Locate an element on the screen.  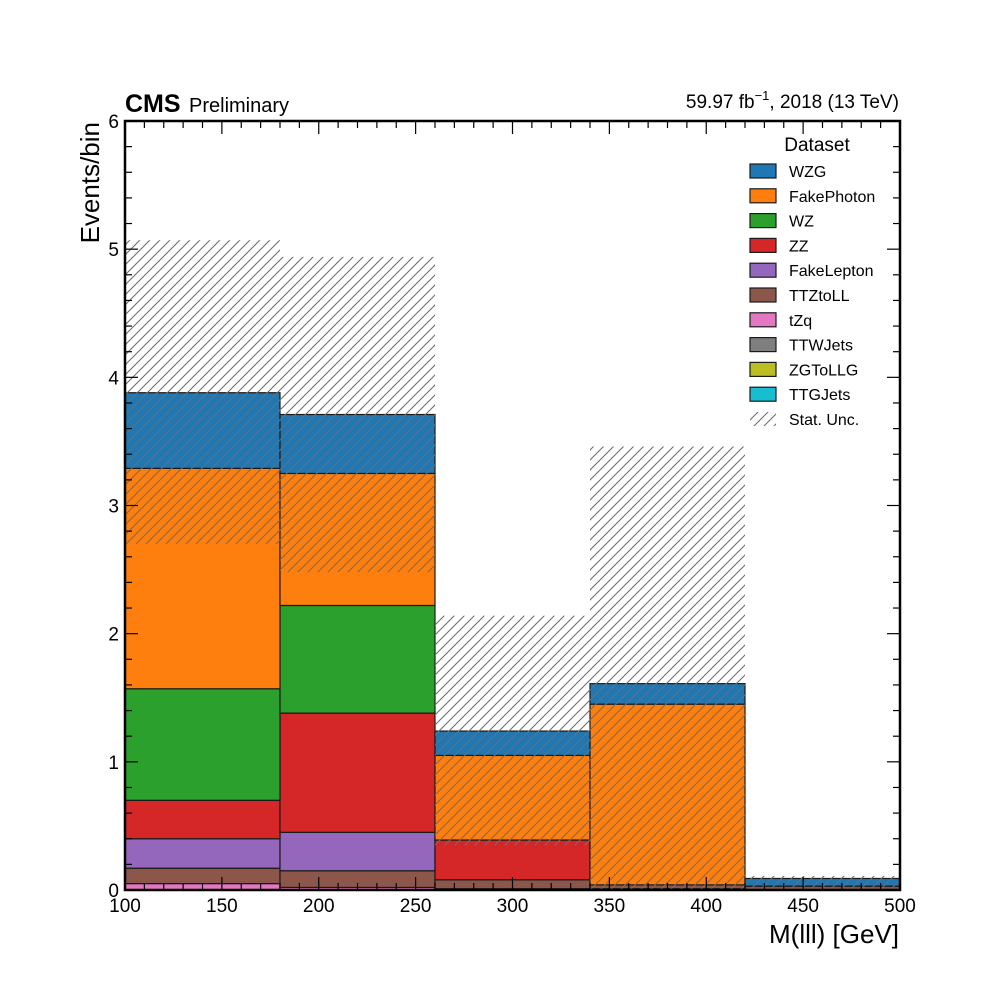
x-tick-labels: 100 150 200 250 300 350 400 450 500 is located at coordinates (512, 906).